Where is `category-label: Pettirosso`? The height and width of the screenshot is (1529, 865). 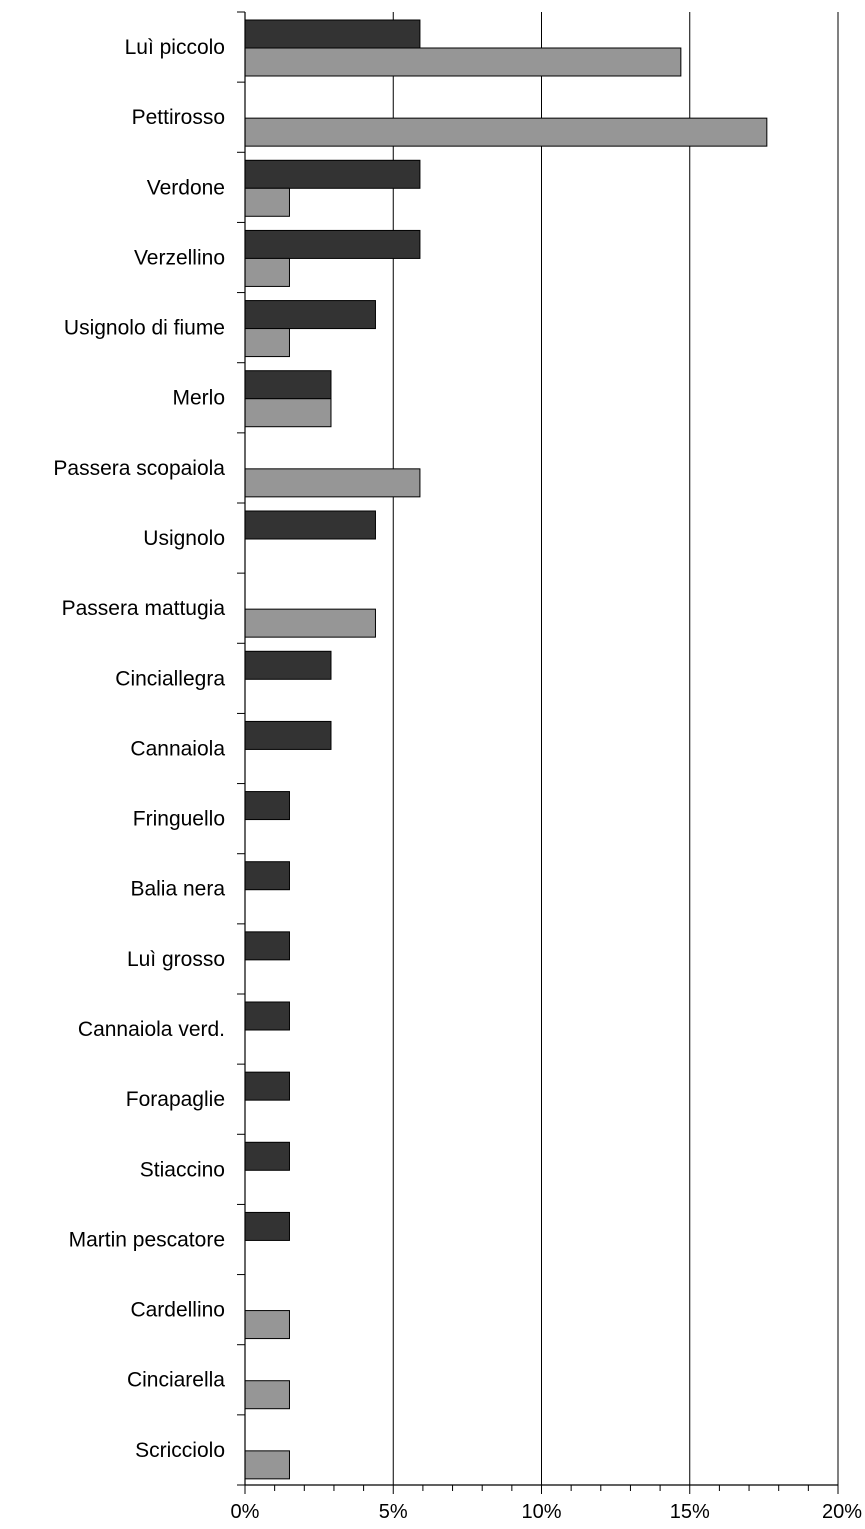
category-label: Pettirosso is located at coordinates (178, 117).